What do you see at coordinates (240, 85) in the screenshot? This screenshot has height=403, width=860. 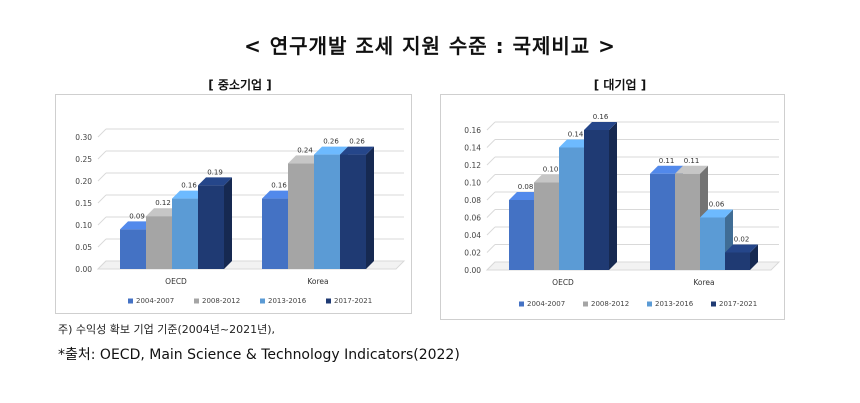 I see `chart-title-sme: [ 중소기업 ]` at bounding box center [240, 85].